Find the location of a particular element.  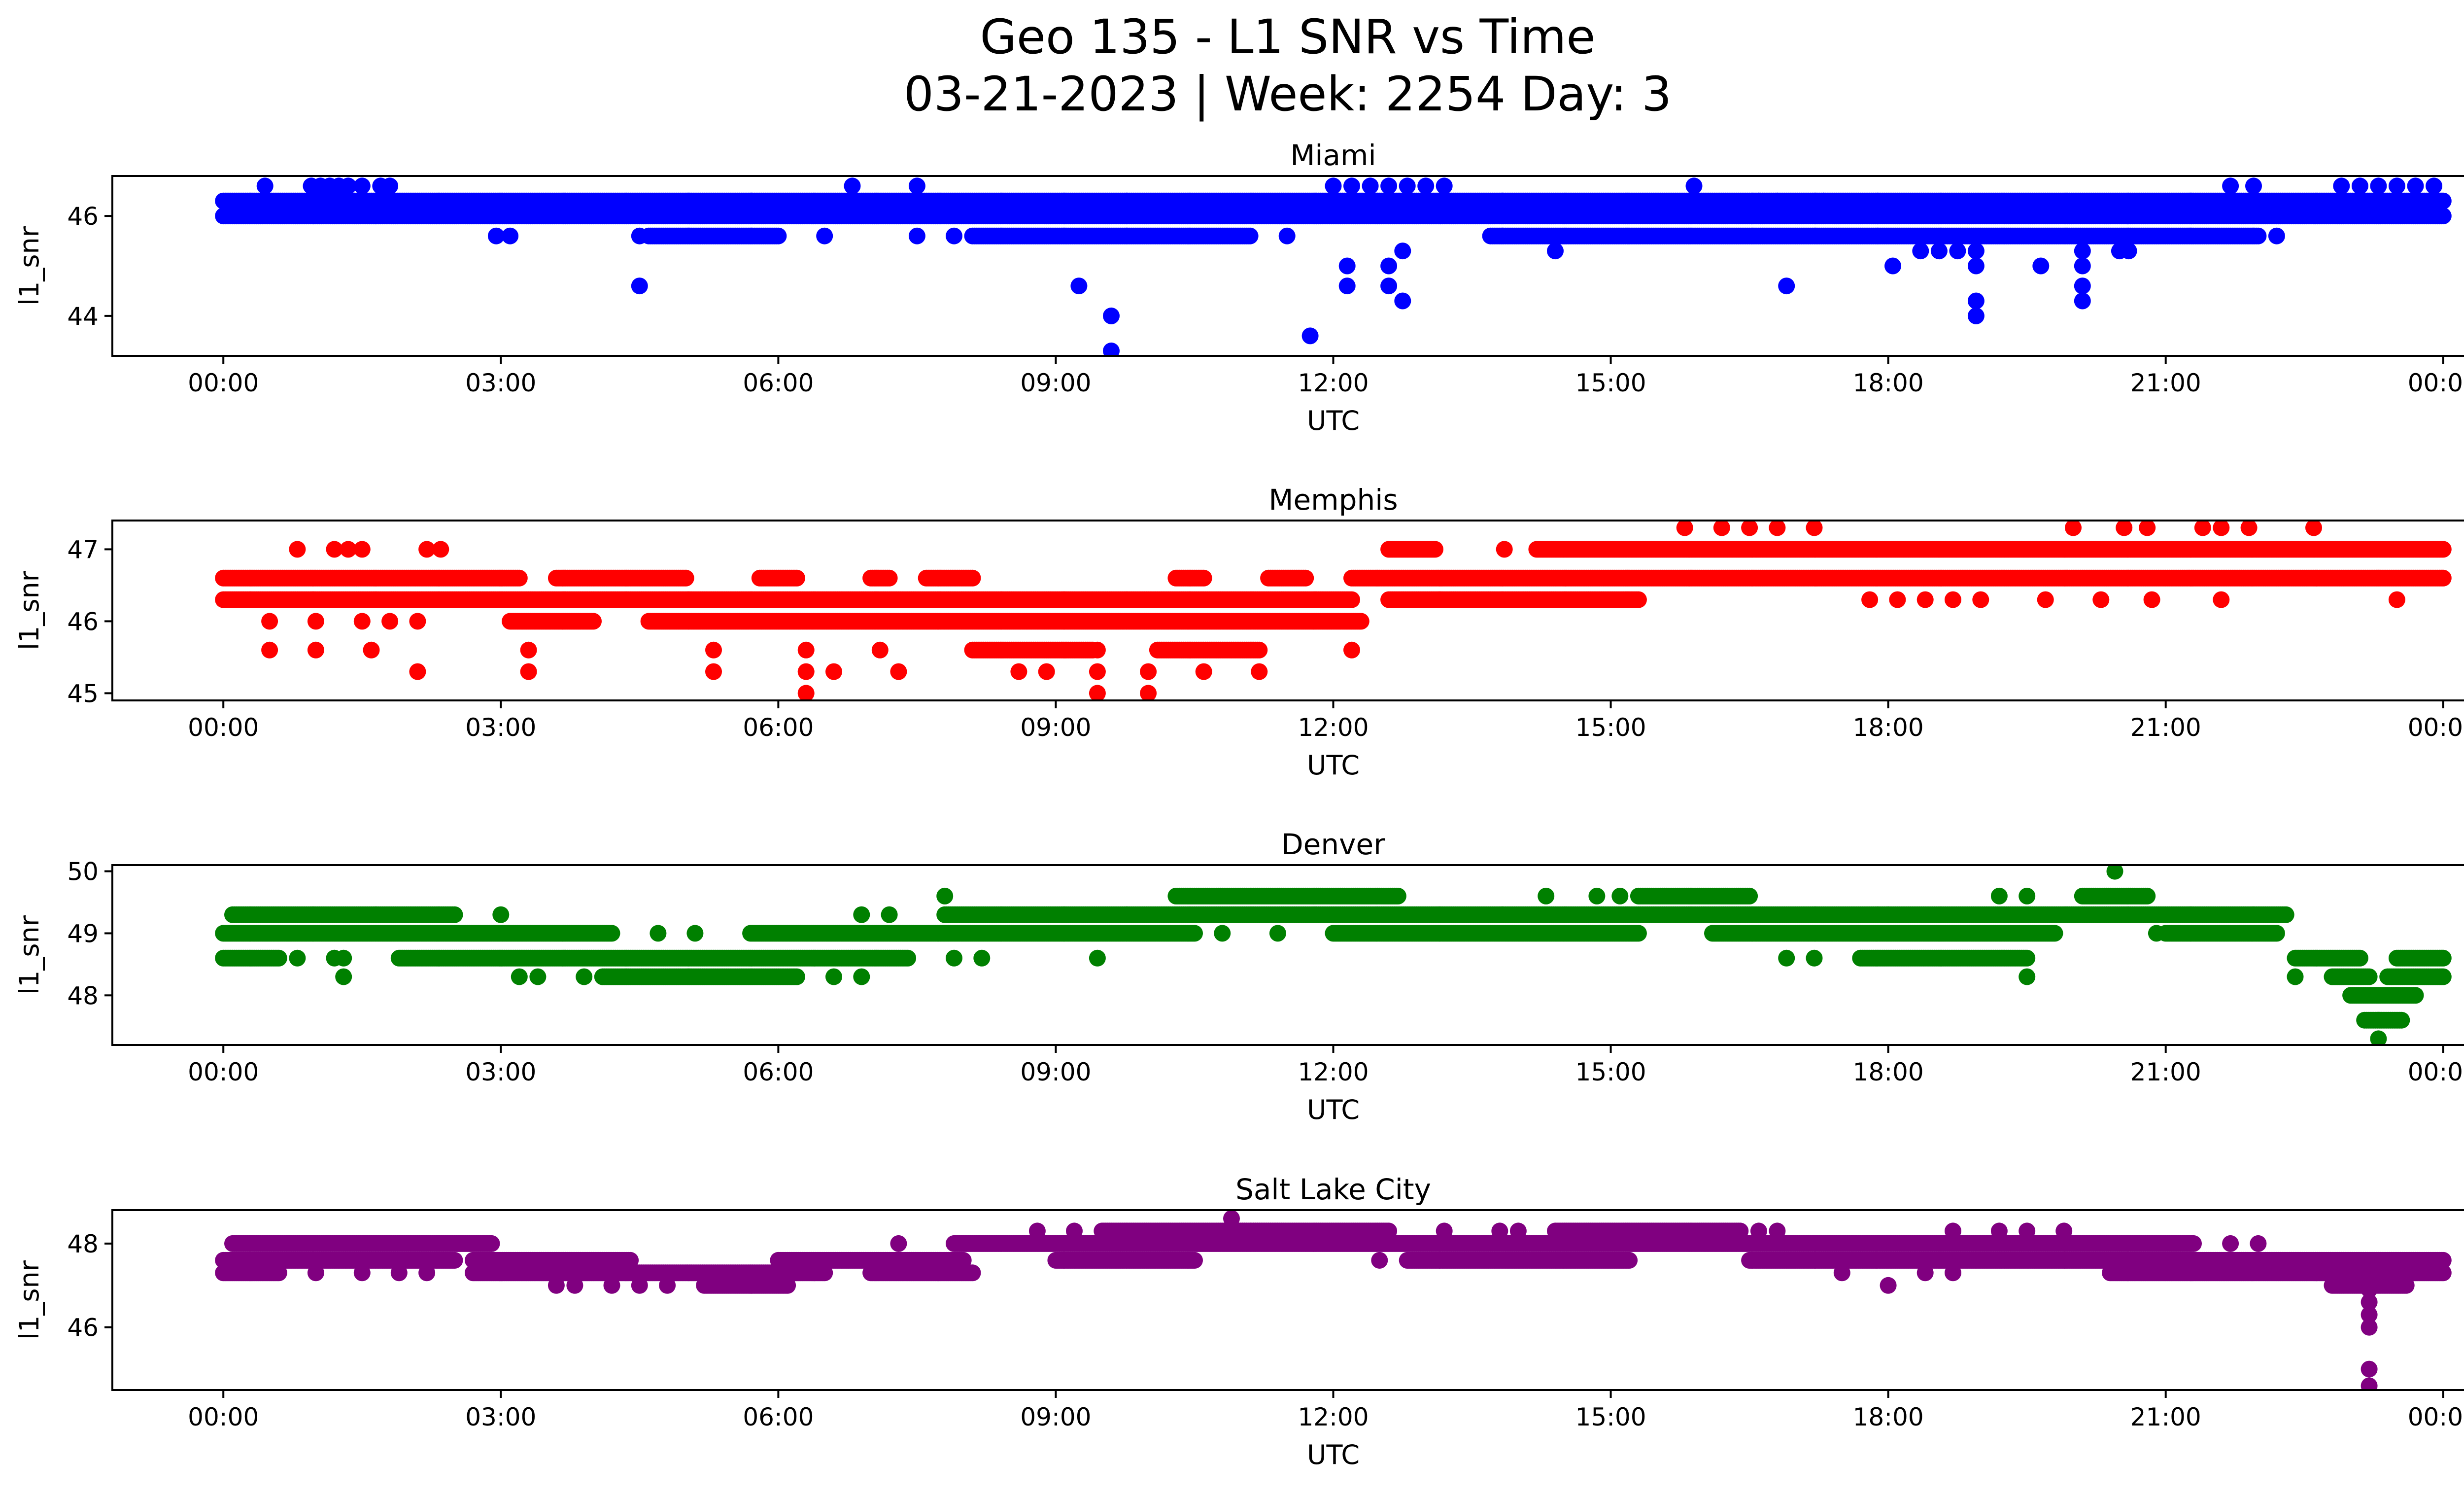

y-tick-label: 44 is located at coordinates (83, 316).